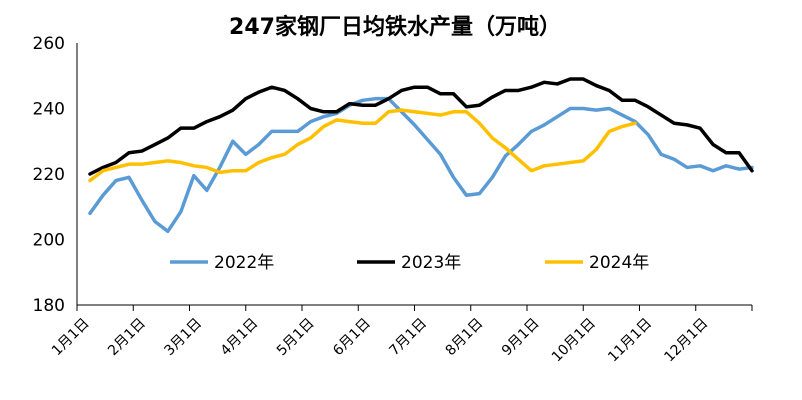  What do you see at coordinates (630, 340) in the screenshot?
I see `x-tick-label: 11月1日` at bounding box center [630, 340].